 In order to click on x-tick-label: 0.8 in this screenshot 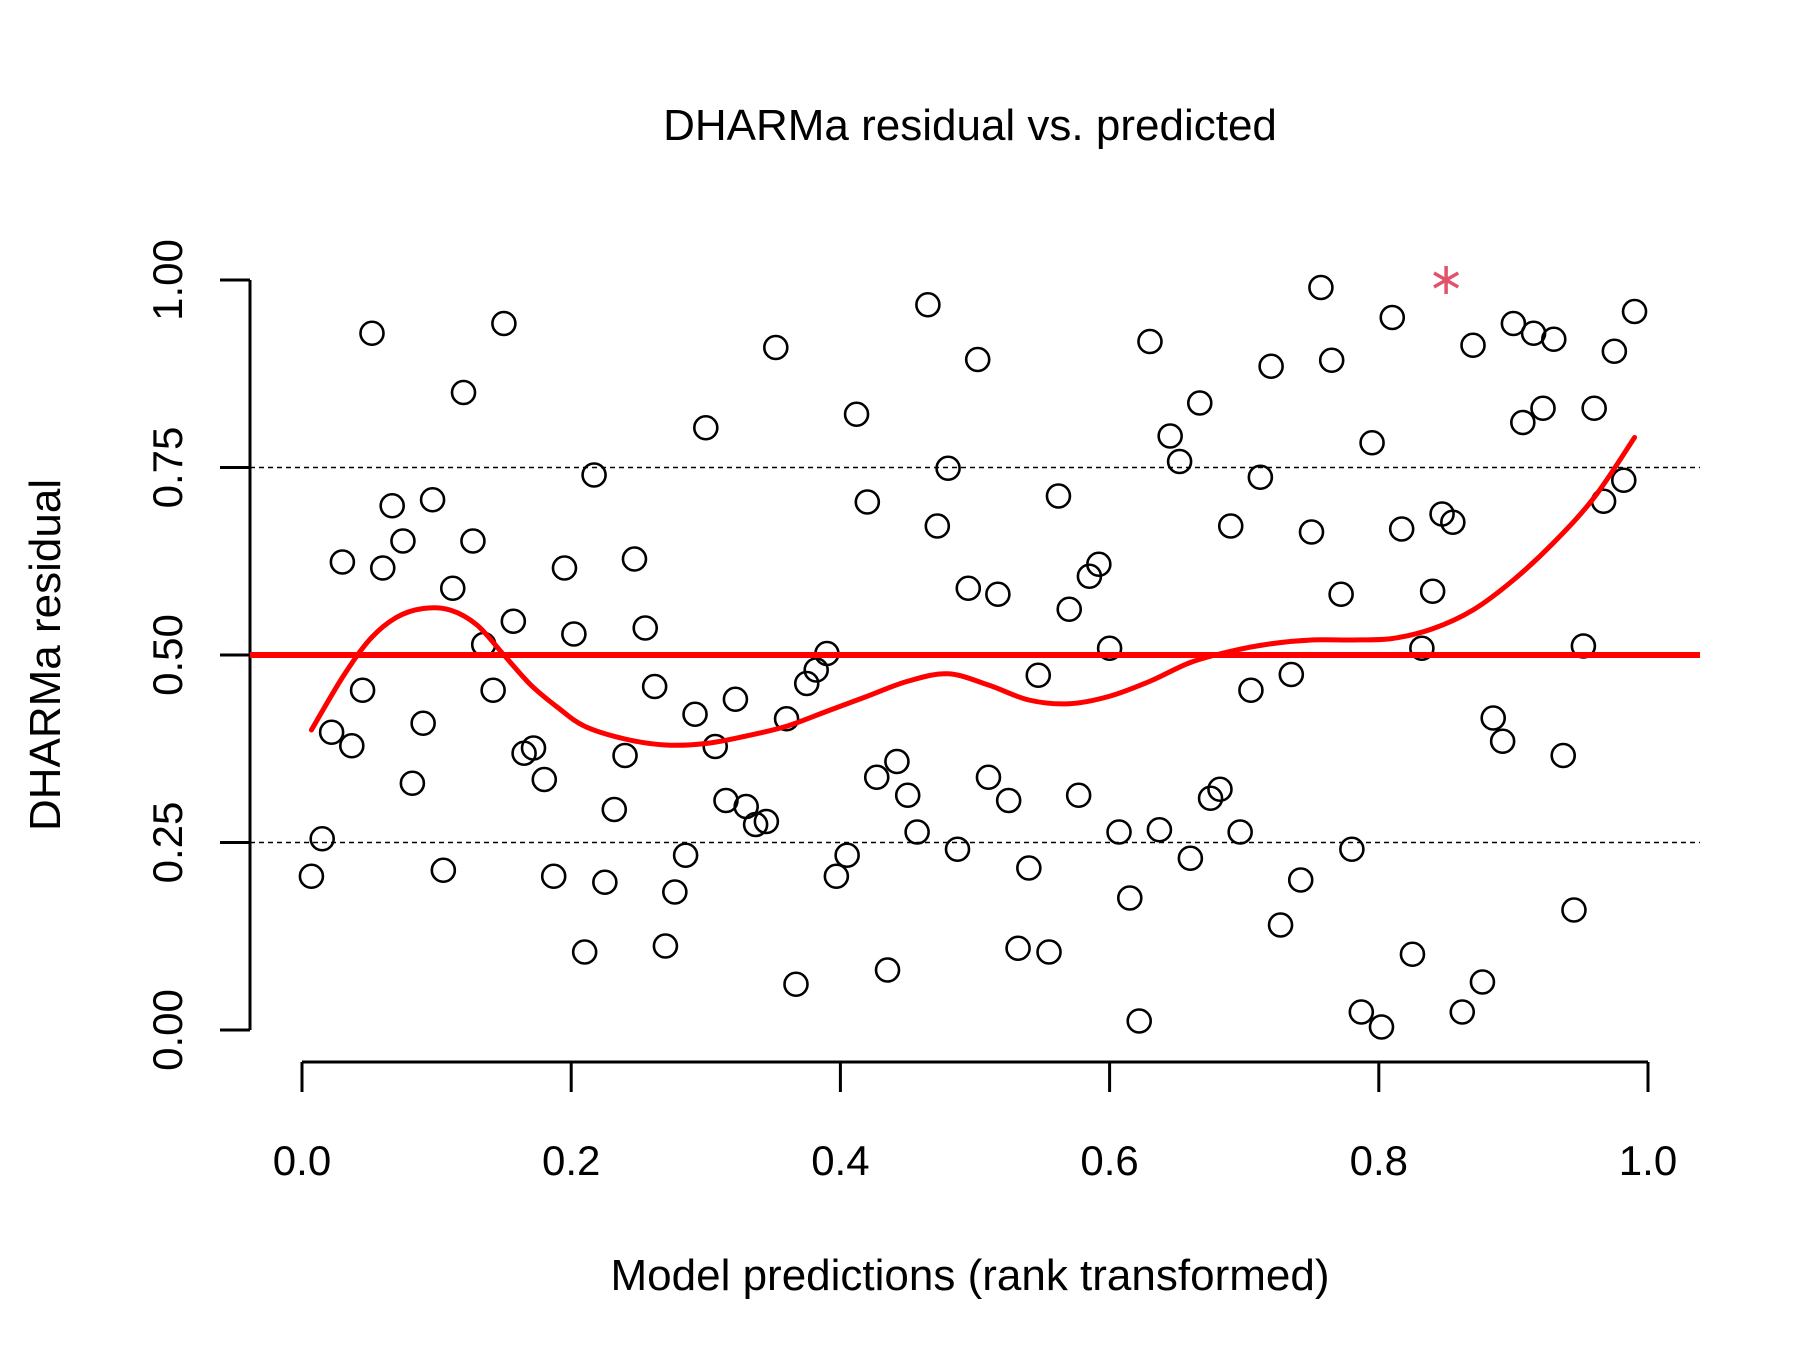, I will do `click(1379, 1160)`.